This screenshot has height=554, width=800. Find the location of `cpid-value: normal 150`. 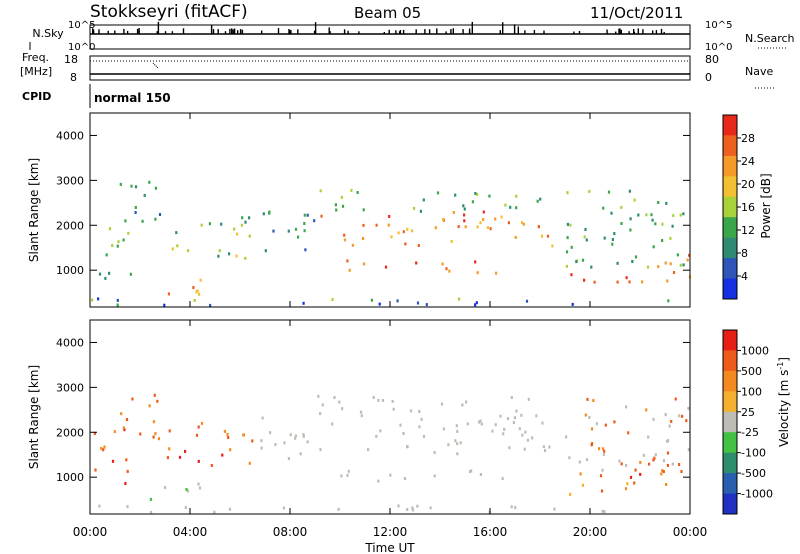

cpid-value: normal 150 is located at coordinates (132, 98).